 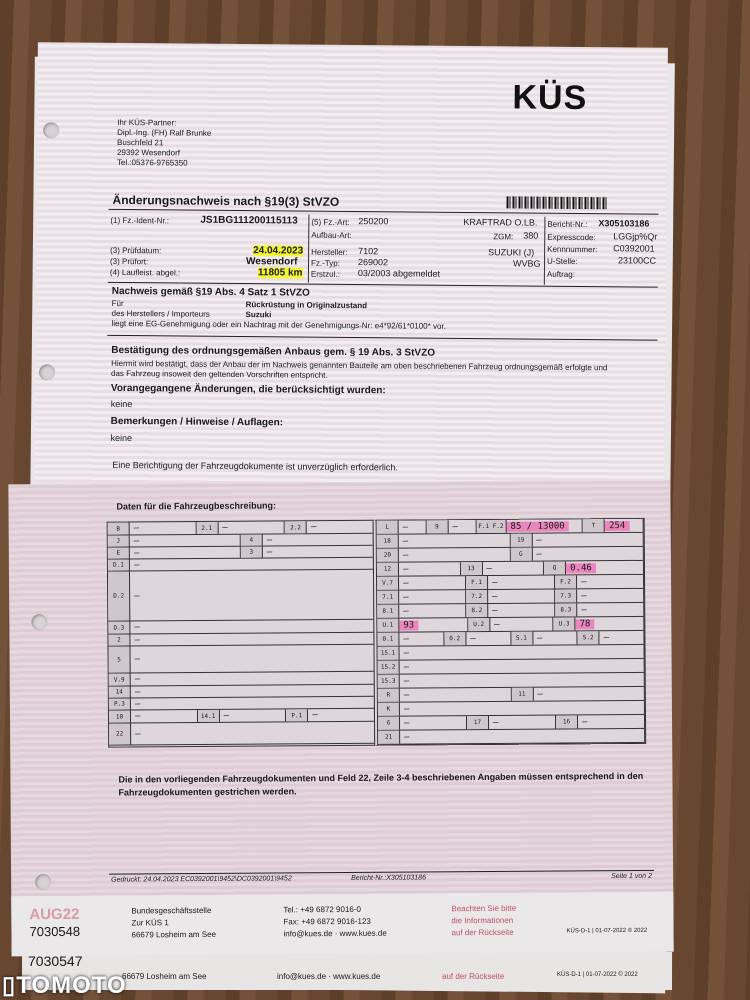 I want to click on field-label: S.1, so click(x=521, y=638).